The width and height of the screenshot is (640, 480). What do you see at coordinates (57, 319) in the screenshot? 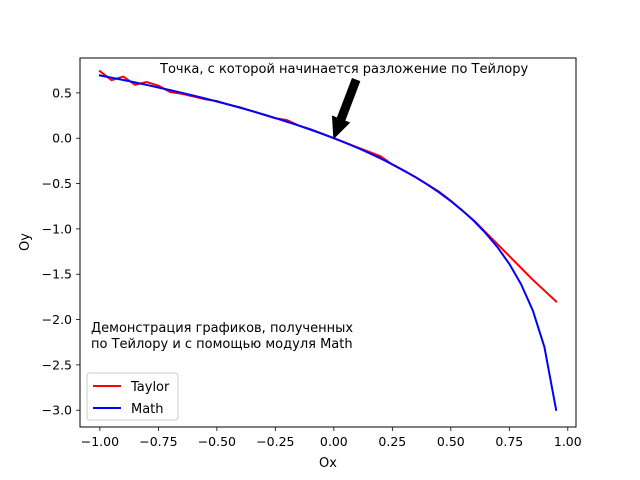
I see `y-tick-label: −2.0` at bounding box center [57, 319].